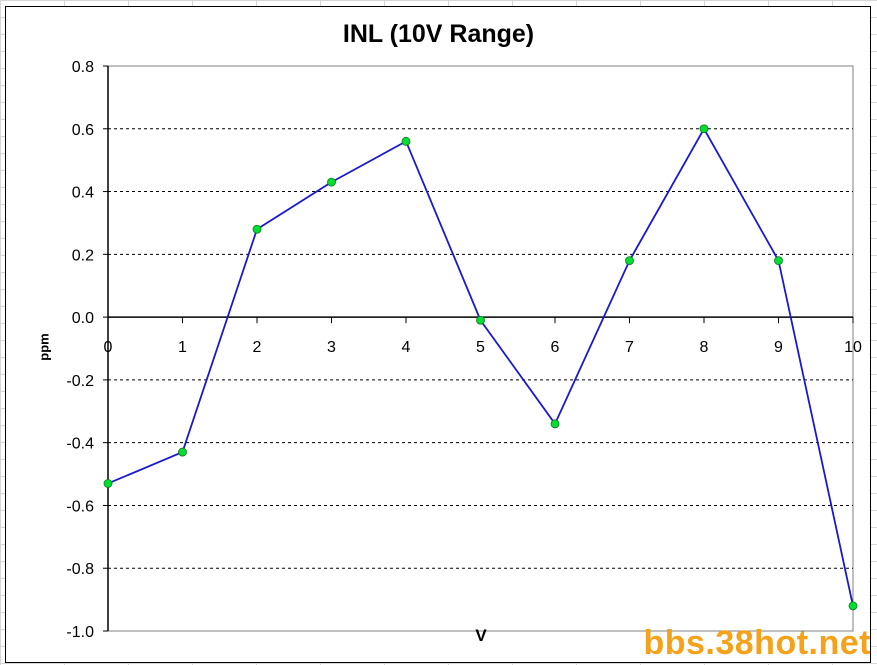 This screenshot has width=877, height=665. Describe the element at coordinates (83, 255) in the screenshot. I see `y-tick-label: 0.2` at that location.